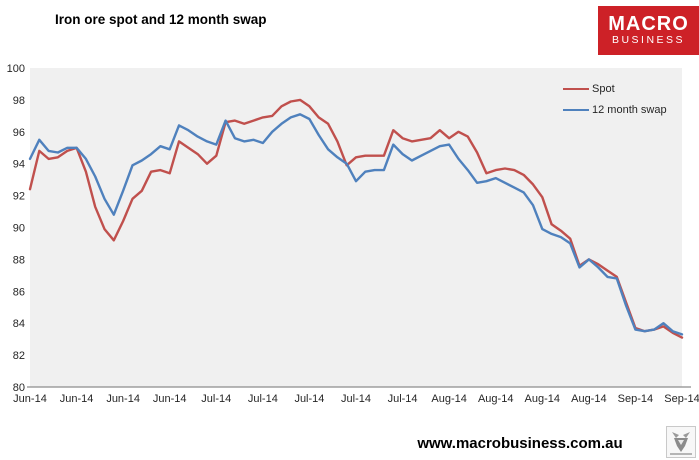 The image size is (699, 460). Describe the element at coordinates (19, 133) in the screenshot. I see `y-tick-label: 96` at that location.